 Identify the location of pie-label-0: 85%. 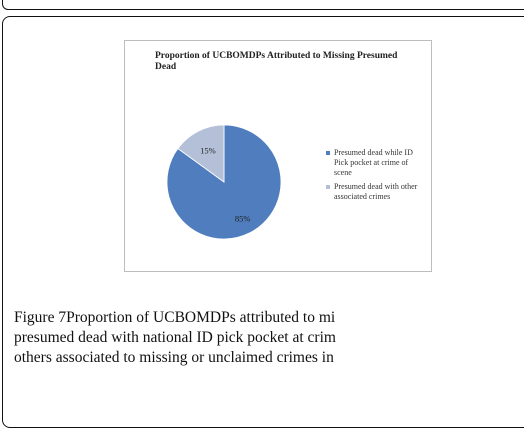
(243, 219).